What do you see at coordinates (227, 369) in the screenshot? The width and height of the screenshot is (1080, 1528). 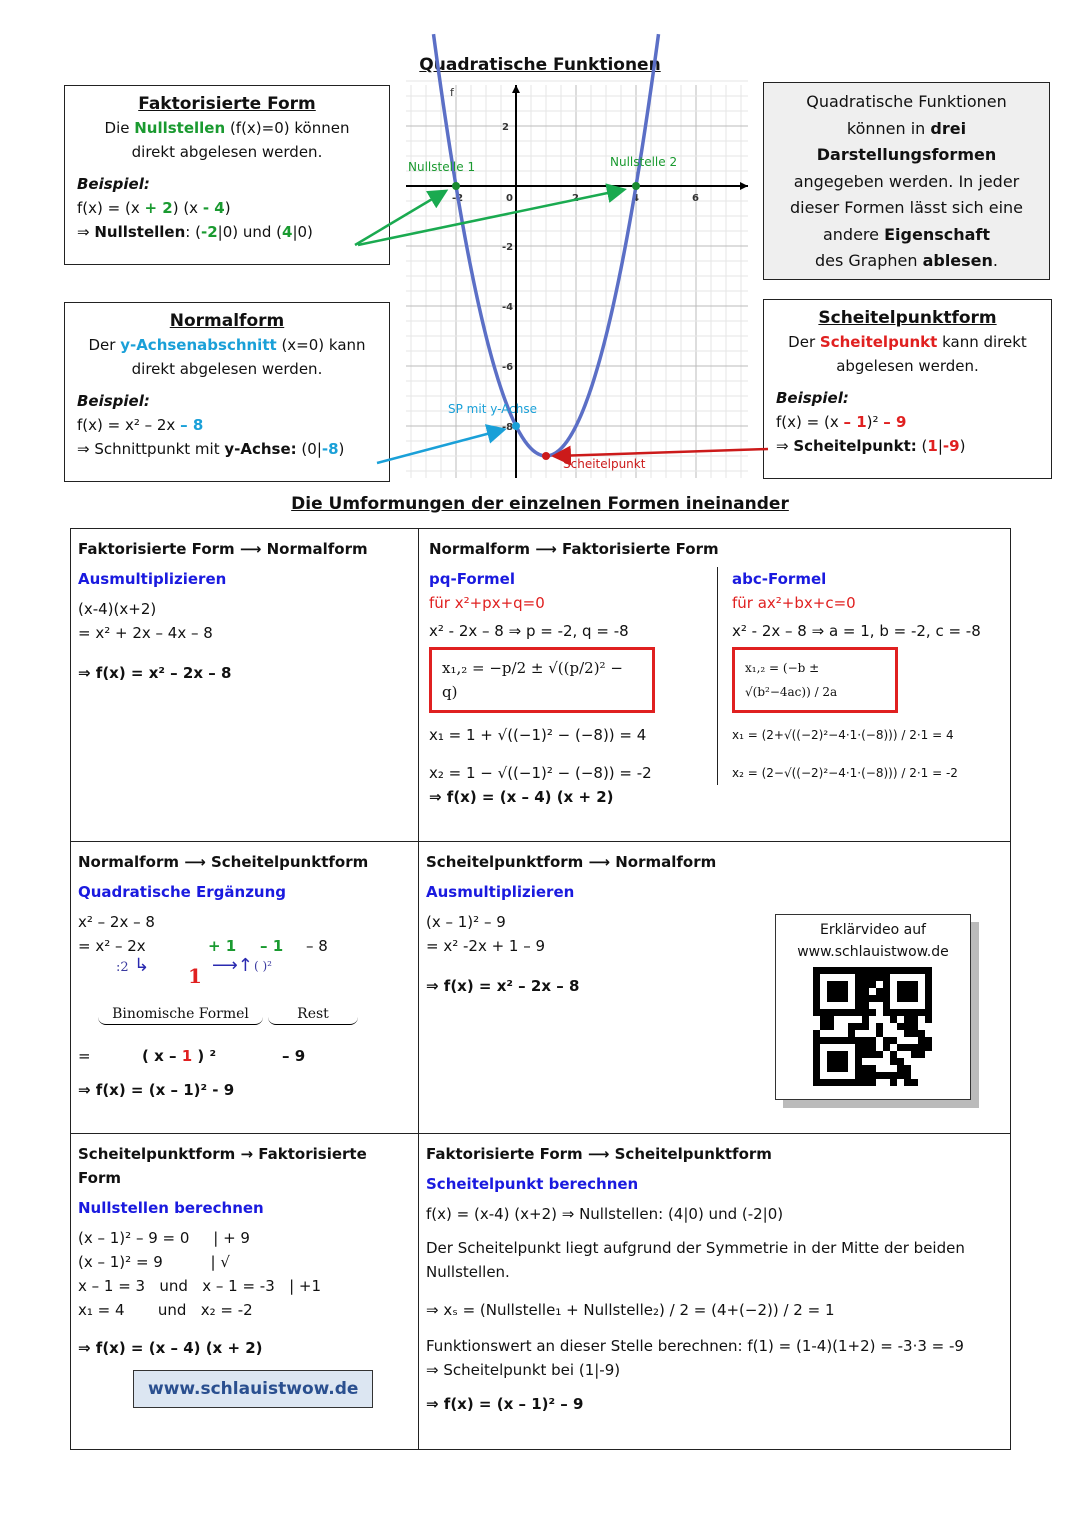 I see `text: direkt abgelesen werden.` at bounding box center [227, 369].